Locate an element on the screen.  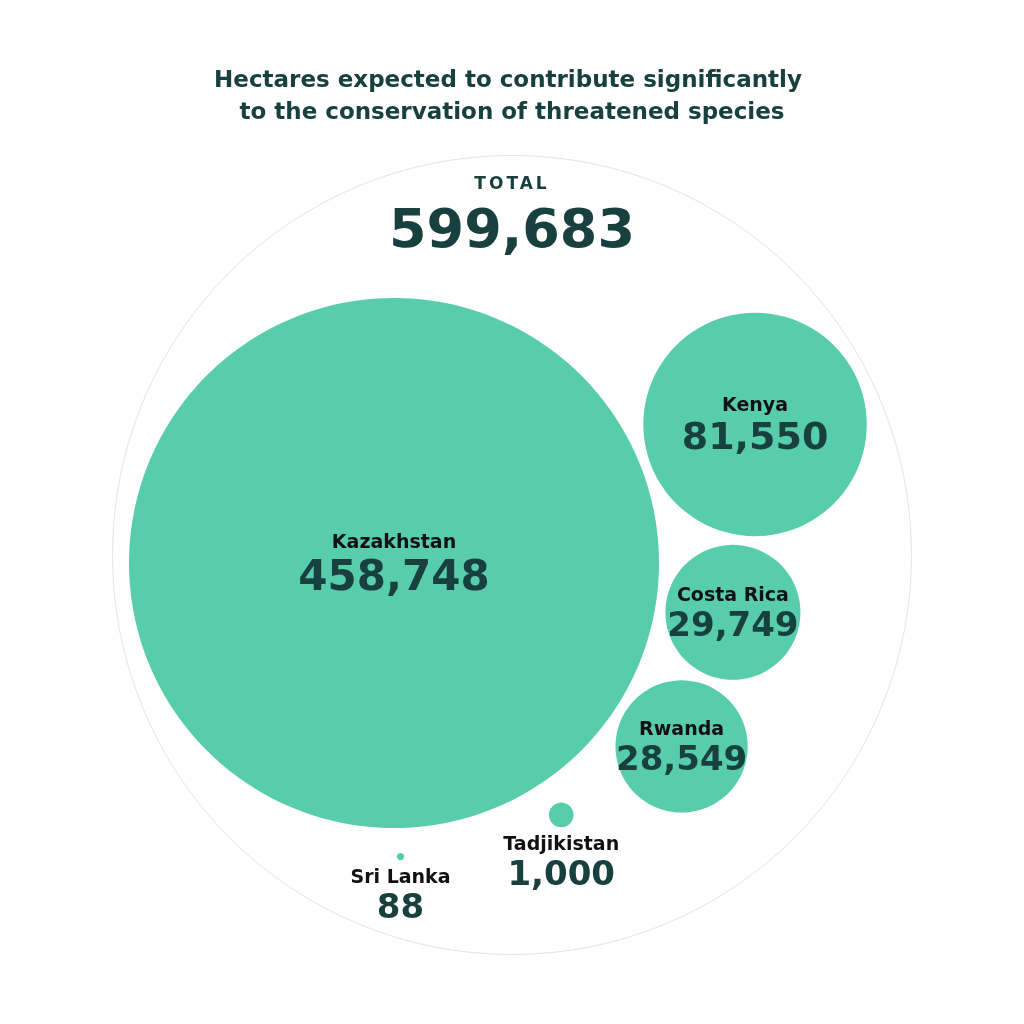
data-label: 28,549 is located at coordinates (681, 758).